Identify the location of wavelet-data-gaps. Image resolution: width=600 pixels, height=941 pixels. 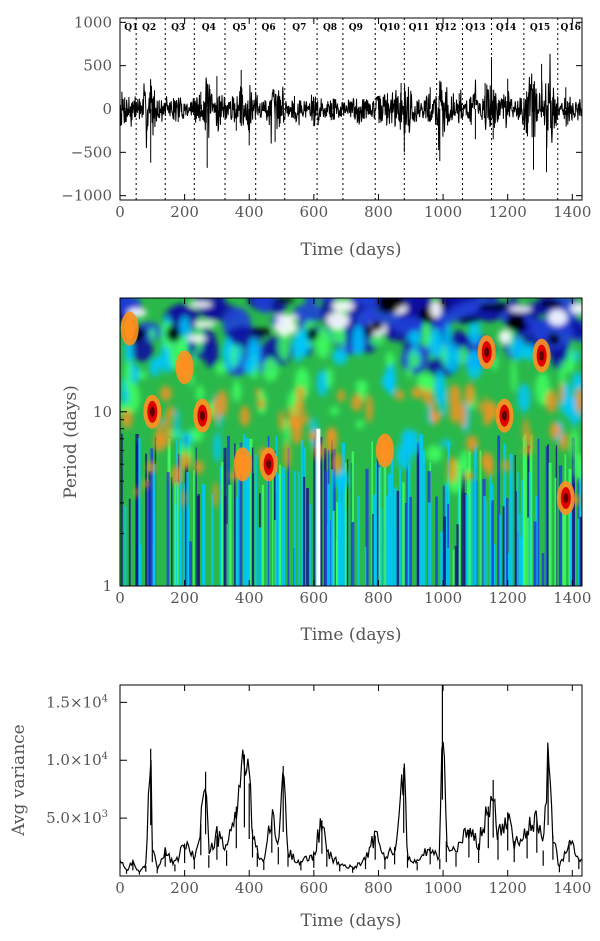
(318, 507).